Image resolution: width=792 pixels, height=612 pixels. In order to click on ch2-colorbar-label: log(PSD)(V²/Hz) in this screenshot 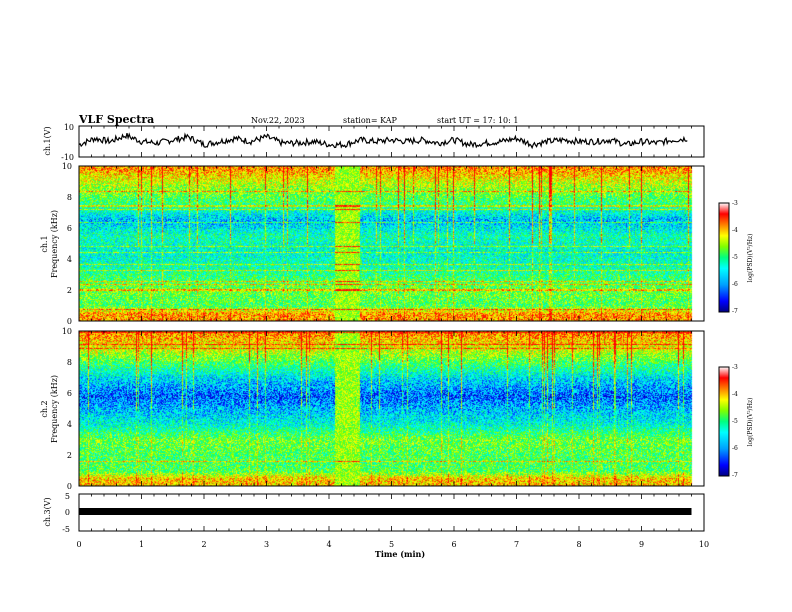, I will do `click(750, 422)`.